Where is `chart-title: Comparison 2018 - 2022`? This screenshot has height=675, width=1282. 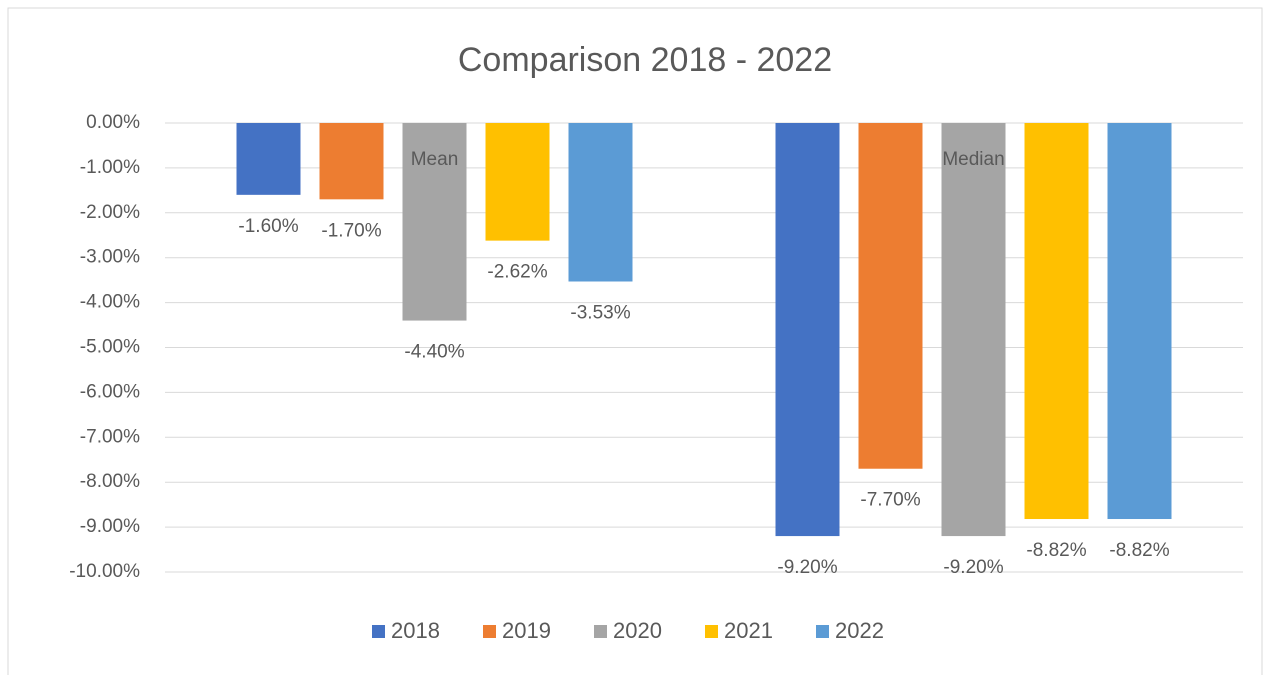 chart-title: Comparison 2018 - 2022 is located at coordinates (645, 60).